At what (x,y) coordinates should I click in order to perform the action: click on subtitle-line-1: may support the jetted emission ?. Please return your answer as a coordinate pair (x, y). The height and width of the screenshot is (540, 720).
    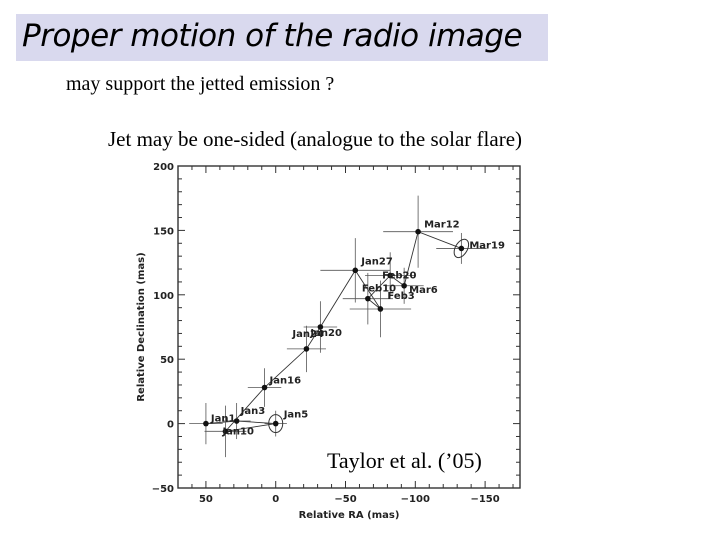
    Looking at the image, I should click on (200, 84).